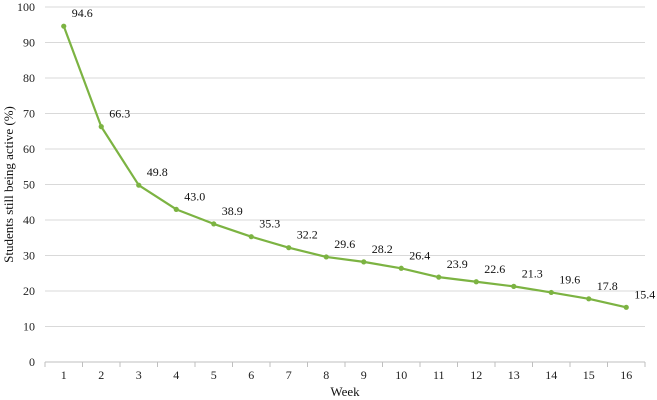 The height and width of the screenshot is (400, 657). I want to click on x-tick-label: 4, so click(176, 375).